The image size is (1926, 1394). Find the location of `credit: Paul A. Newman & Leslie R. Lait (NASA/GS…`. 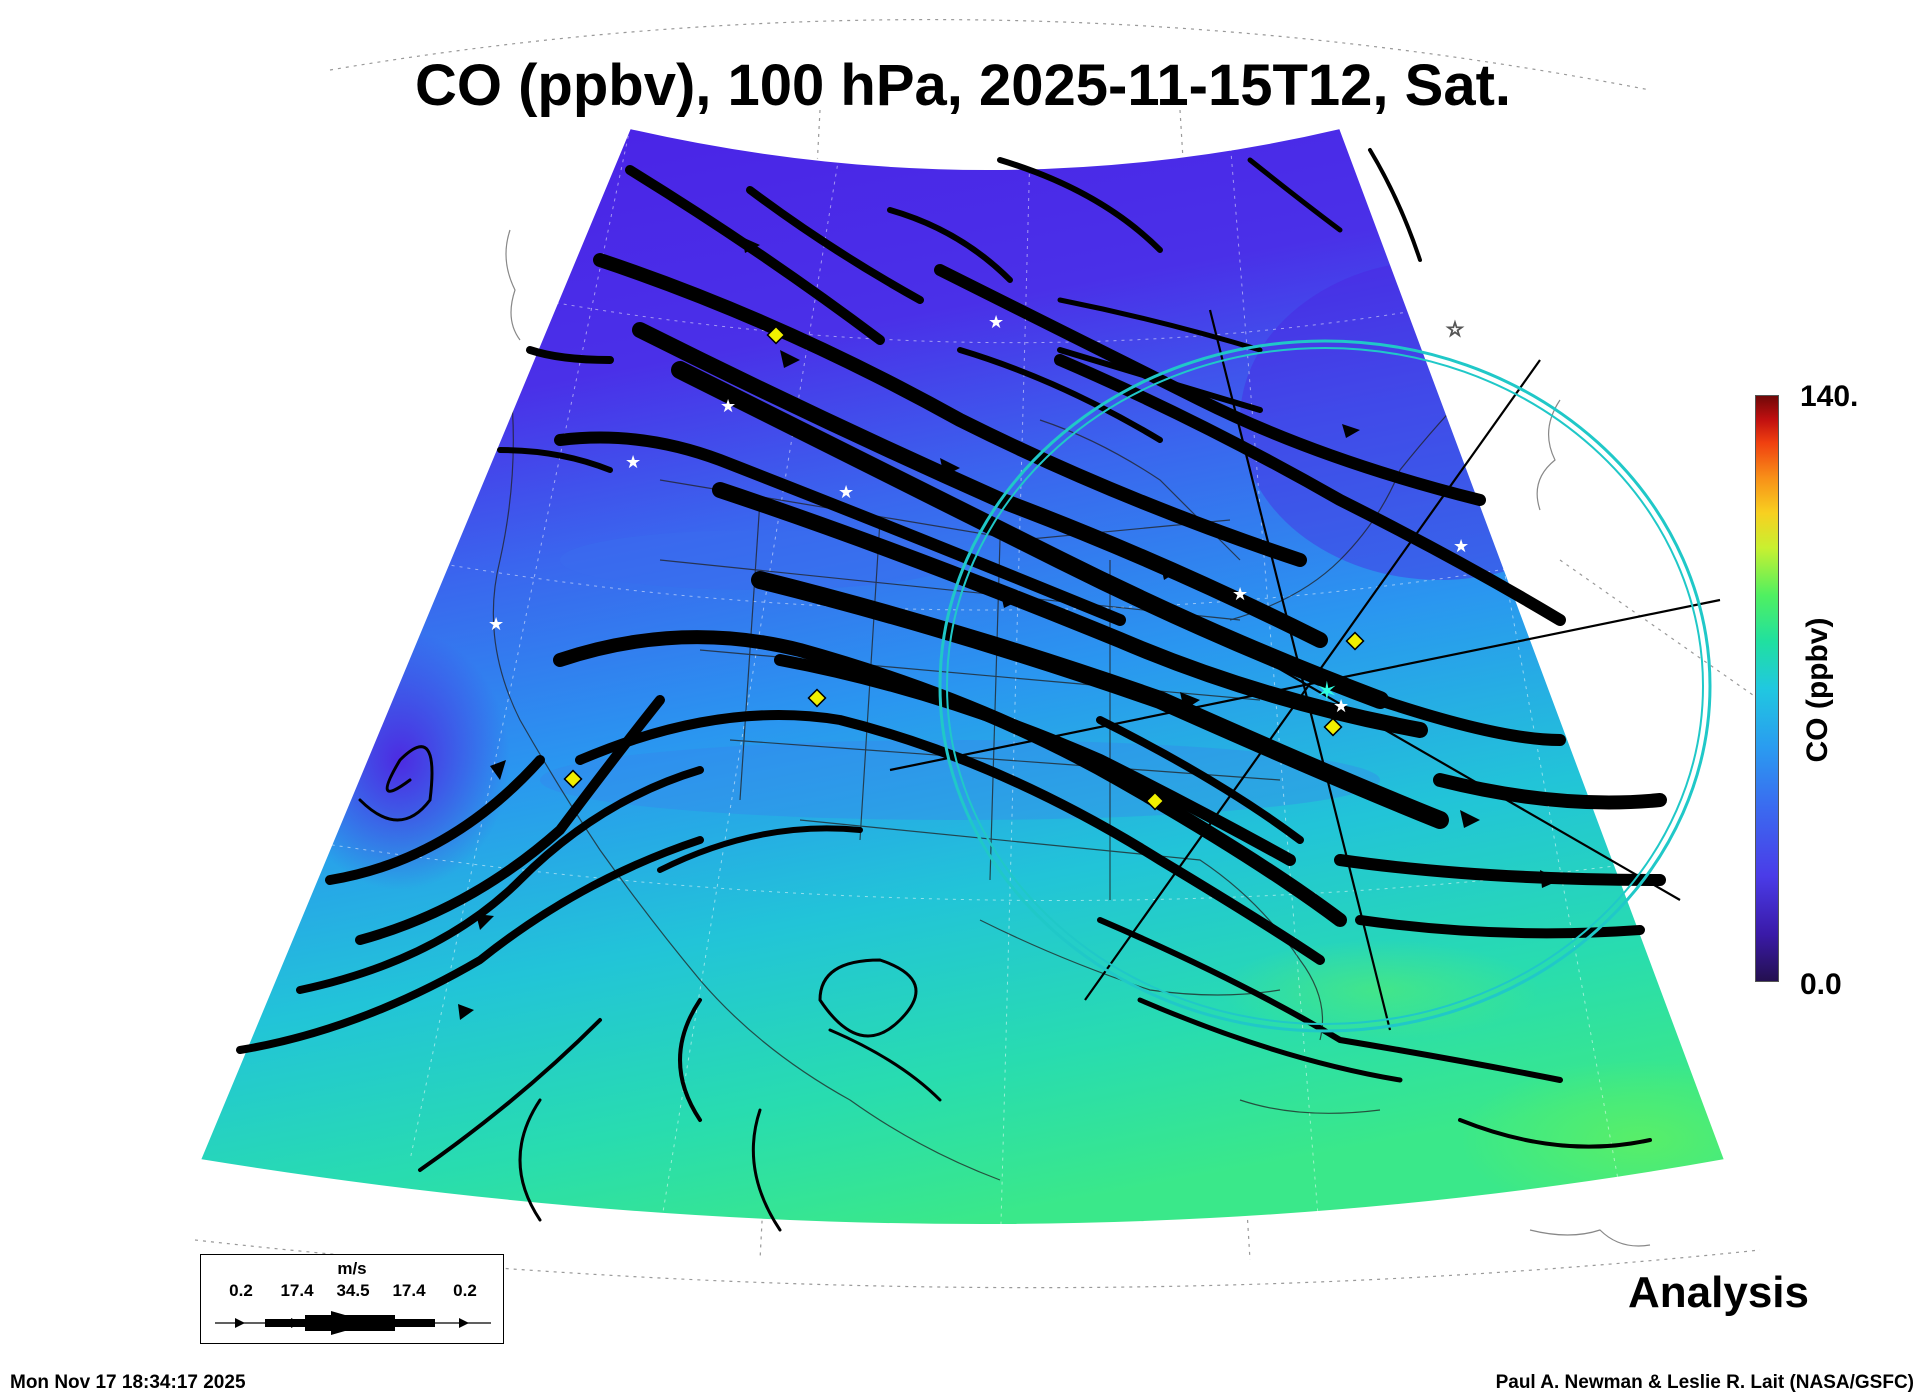

credit: Paul A. Newman & Leslie R. Lait (NASA/GS… is located at coordinates (1704, 1382).